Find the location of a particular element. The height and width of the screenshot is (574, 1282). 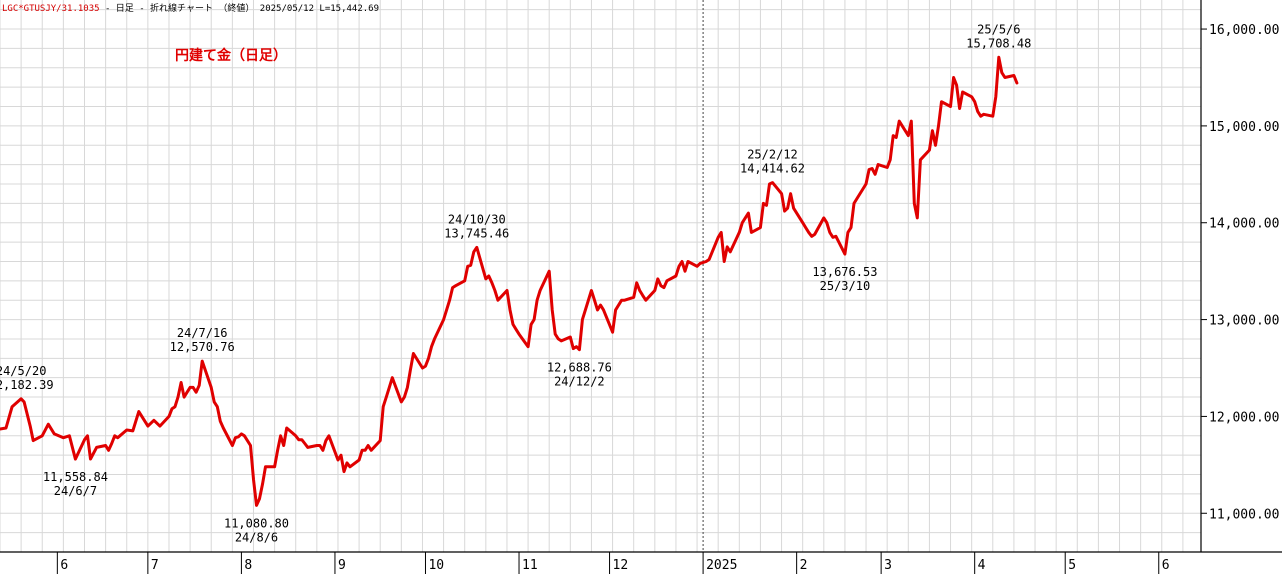

y-tick-label: 12,000.00 is located at coordinates (1244, 417).